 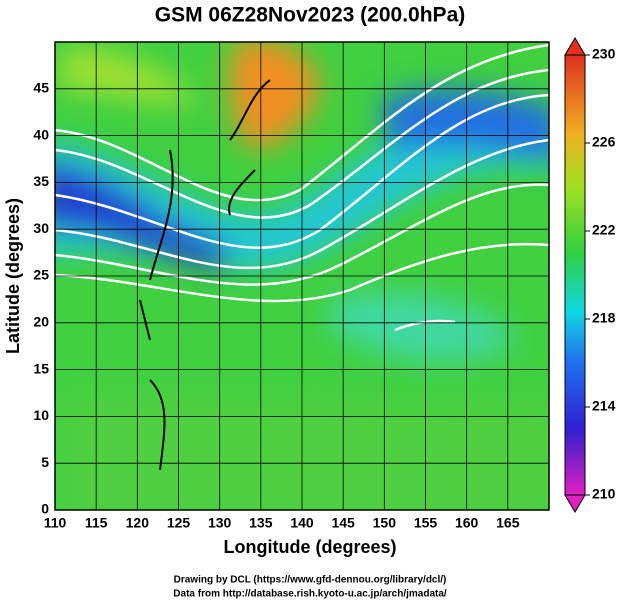 I want to click on colorbar-arrow-bottom, so click(x=575, y=503).